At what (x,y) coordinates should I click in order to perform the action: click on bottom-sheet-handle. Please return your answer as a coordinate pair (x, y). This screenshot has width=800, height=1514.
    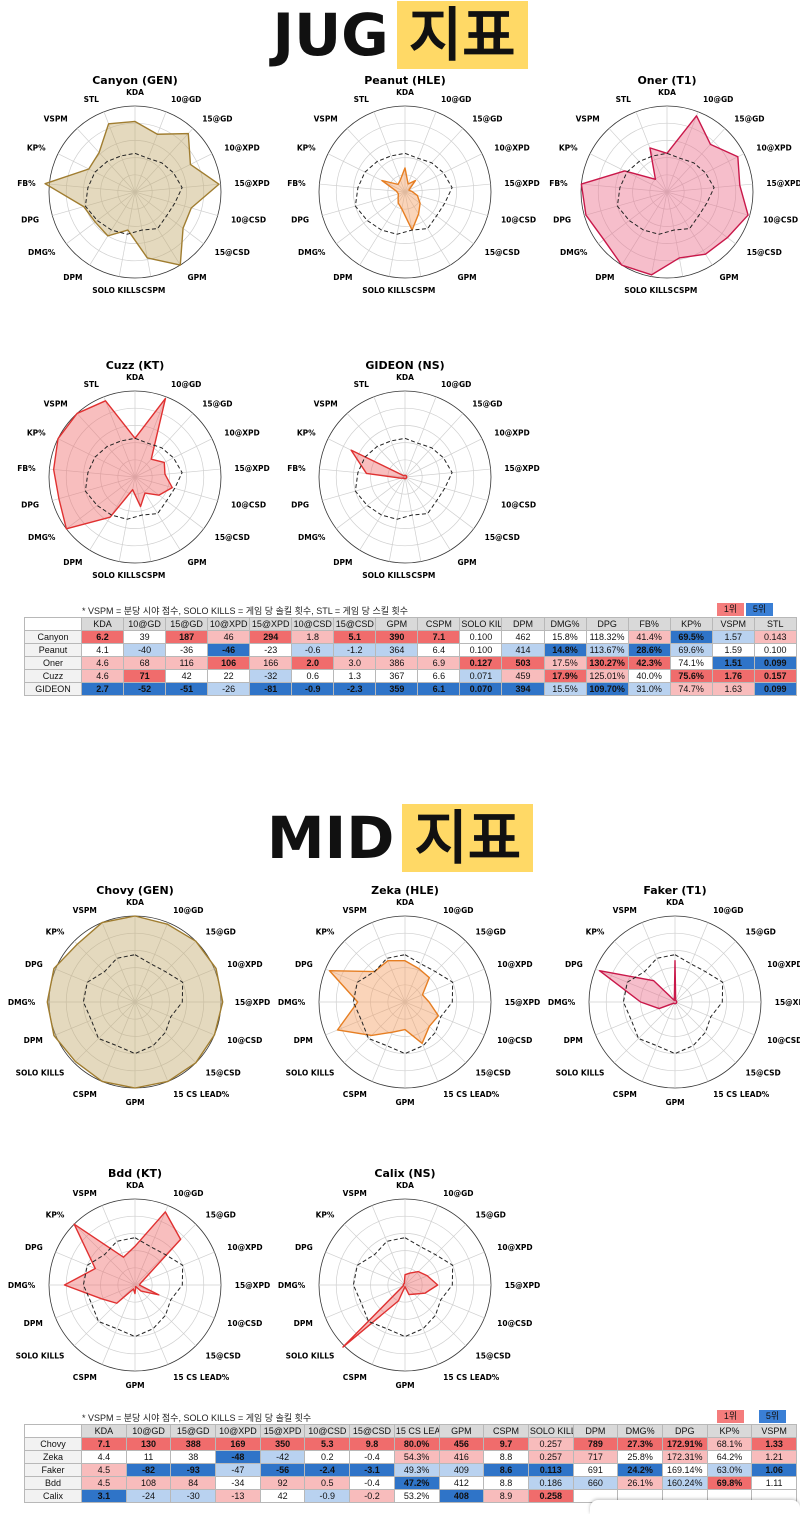
    Looking at the image, I should click on (695, 1507).